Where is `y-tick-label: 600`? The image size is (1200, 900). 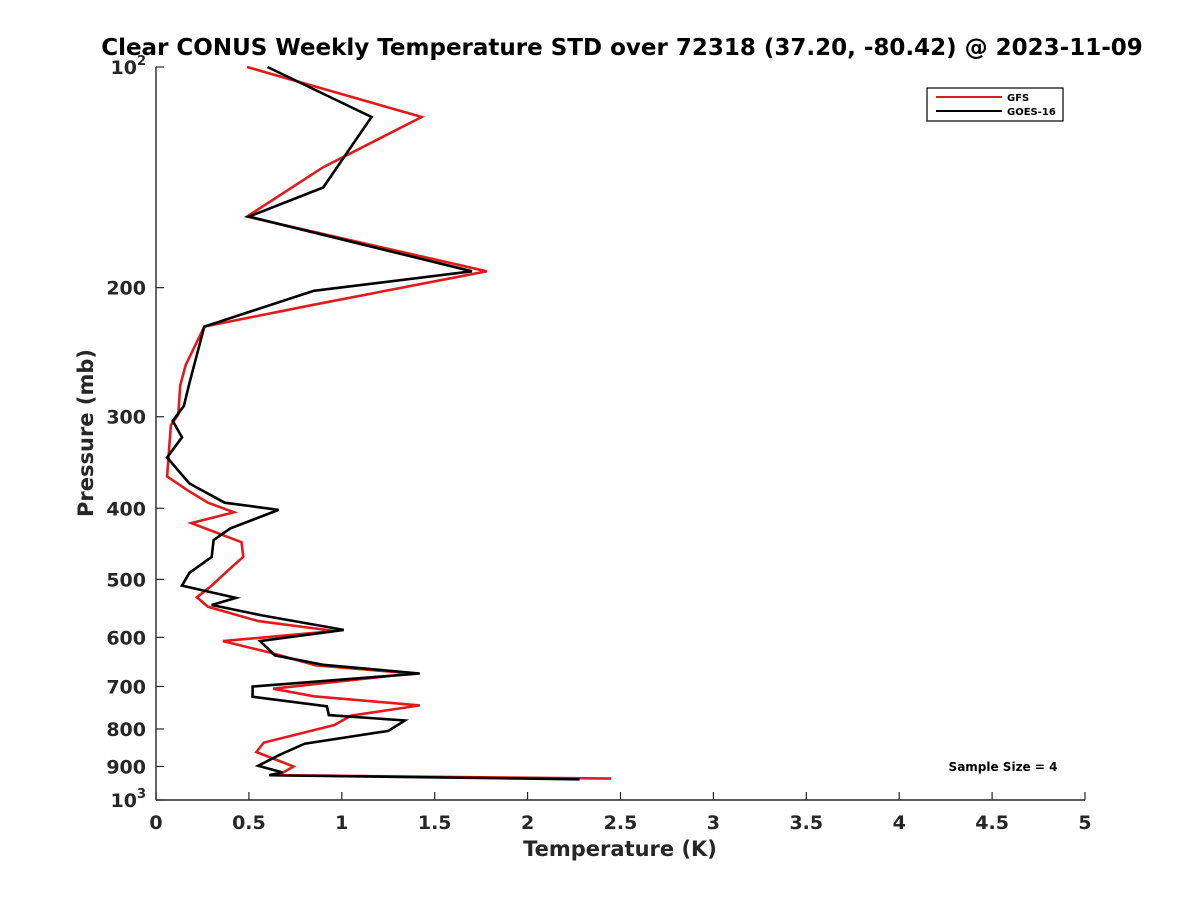
y-tick-label: 600 is located at coordinates (126, 638).